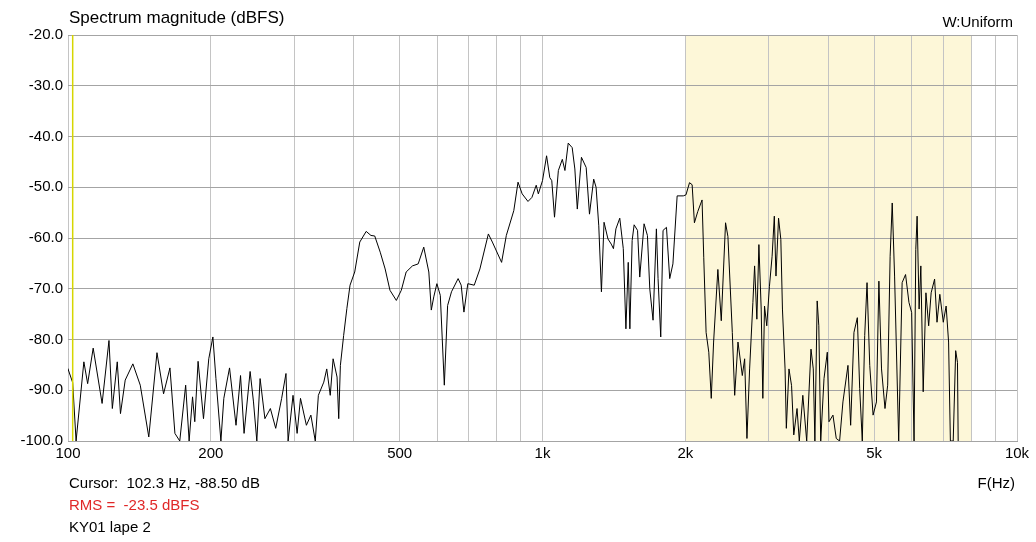 This screenshot has height=542, width=1036. What do you see at coordinates (164, 482) in the screenshot?
I see `text: Cursor: 102.3 Hz, -88.50 dB` at bounding box center [164, 482].